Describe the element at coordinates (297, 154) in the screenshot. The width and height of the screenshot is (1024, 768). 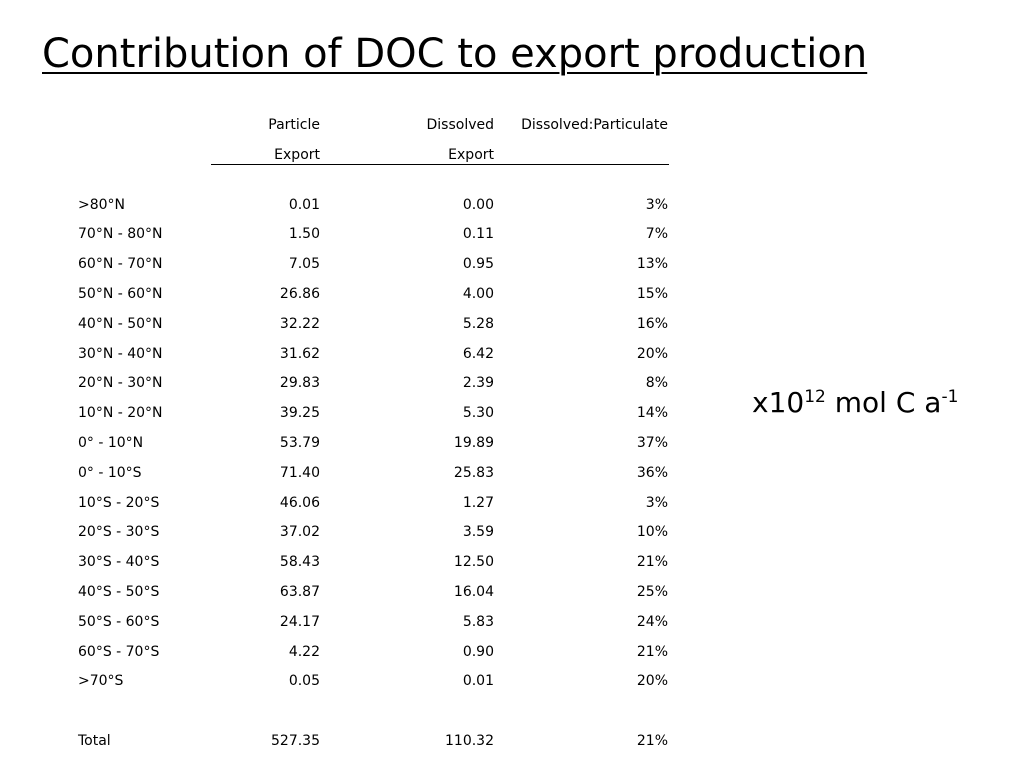
I see `header-particle-export: Export` at that location.